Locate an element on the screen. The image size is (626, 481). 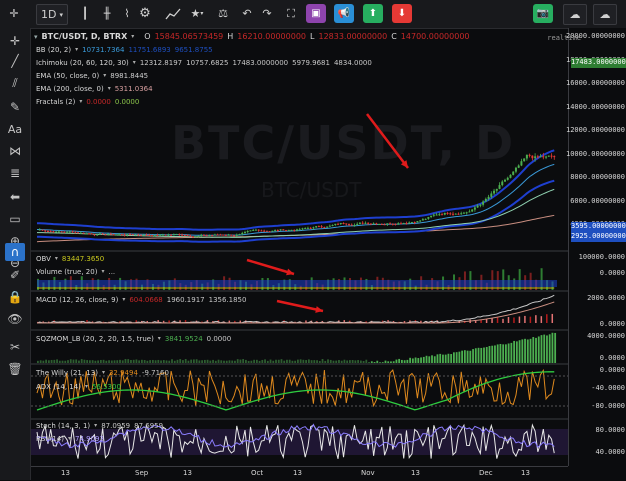
back-arrow-icon: ⬅ is located at coordinates (15, 197).